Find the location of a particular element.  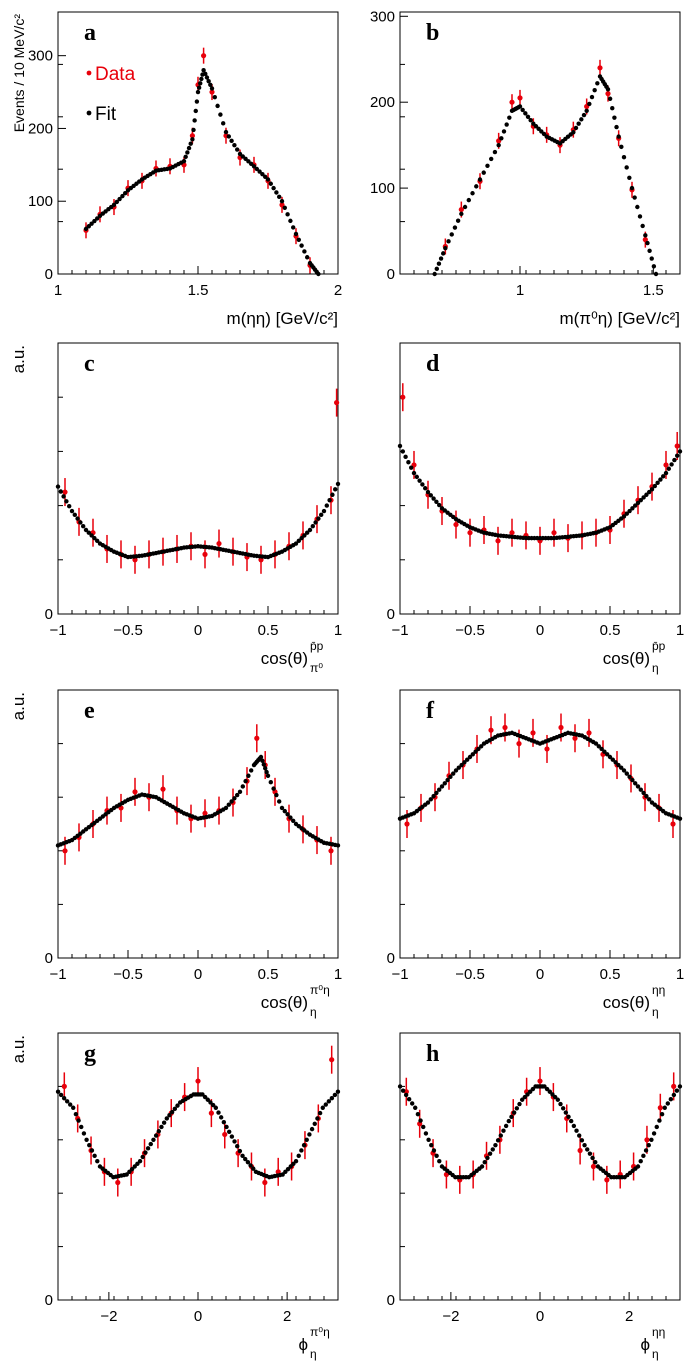

x-axis-title: m(π⁰η) [GeV/c²] is located at coordinates (619, 318).